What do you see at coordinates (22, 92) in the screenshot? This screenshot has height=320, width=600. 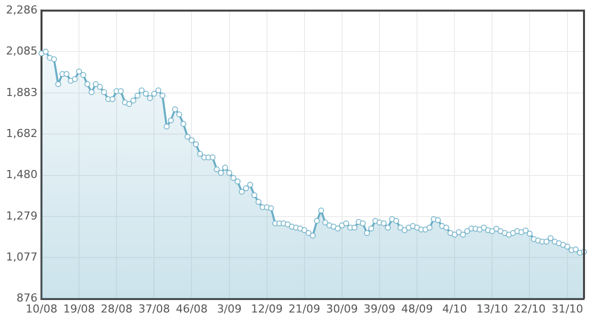 I see `y-tick-label: 1,883` at bounding box center [22, 92].